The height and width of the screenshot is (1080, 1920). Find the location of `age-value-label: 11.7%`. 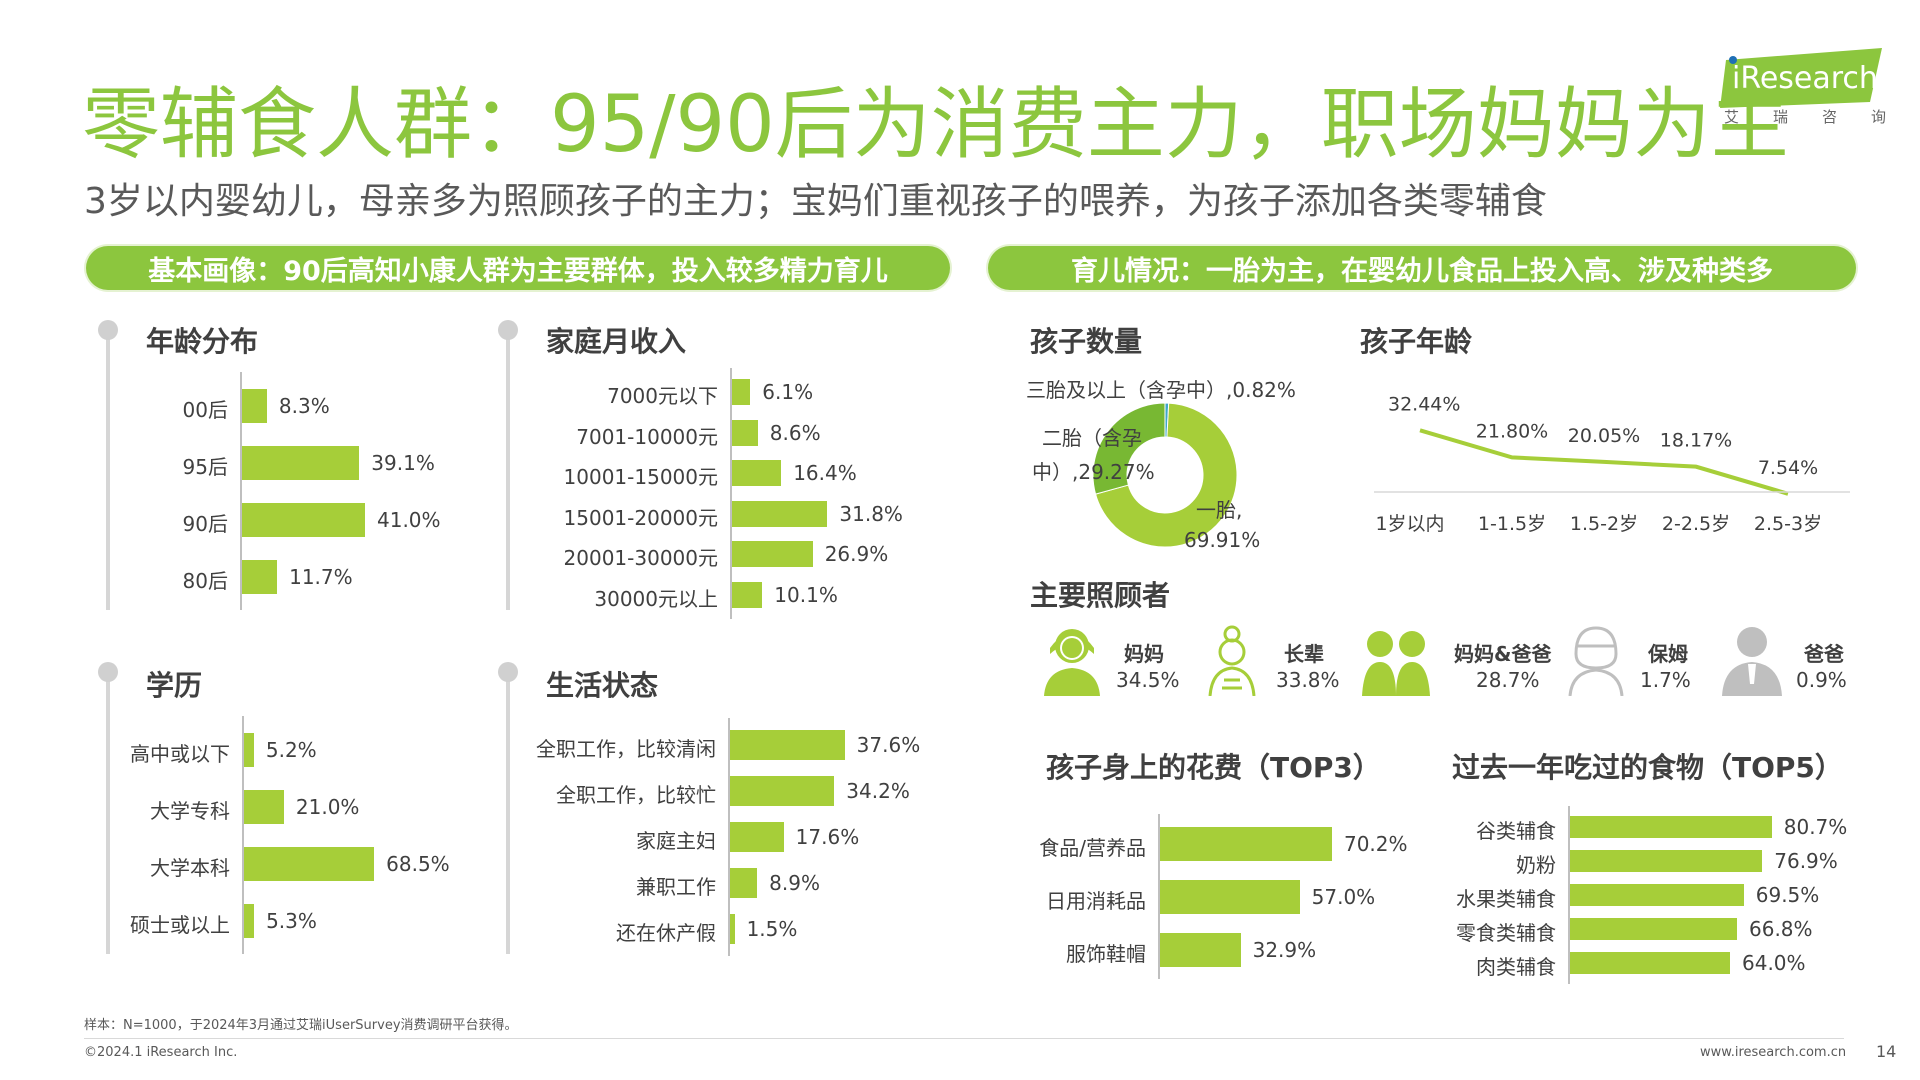

age-value-label: 11.7% is located at coordinates (321, 576).